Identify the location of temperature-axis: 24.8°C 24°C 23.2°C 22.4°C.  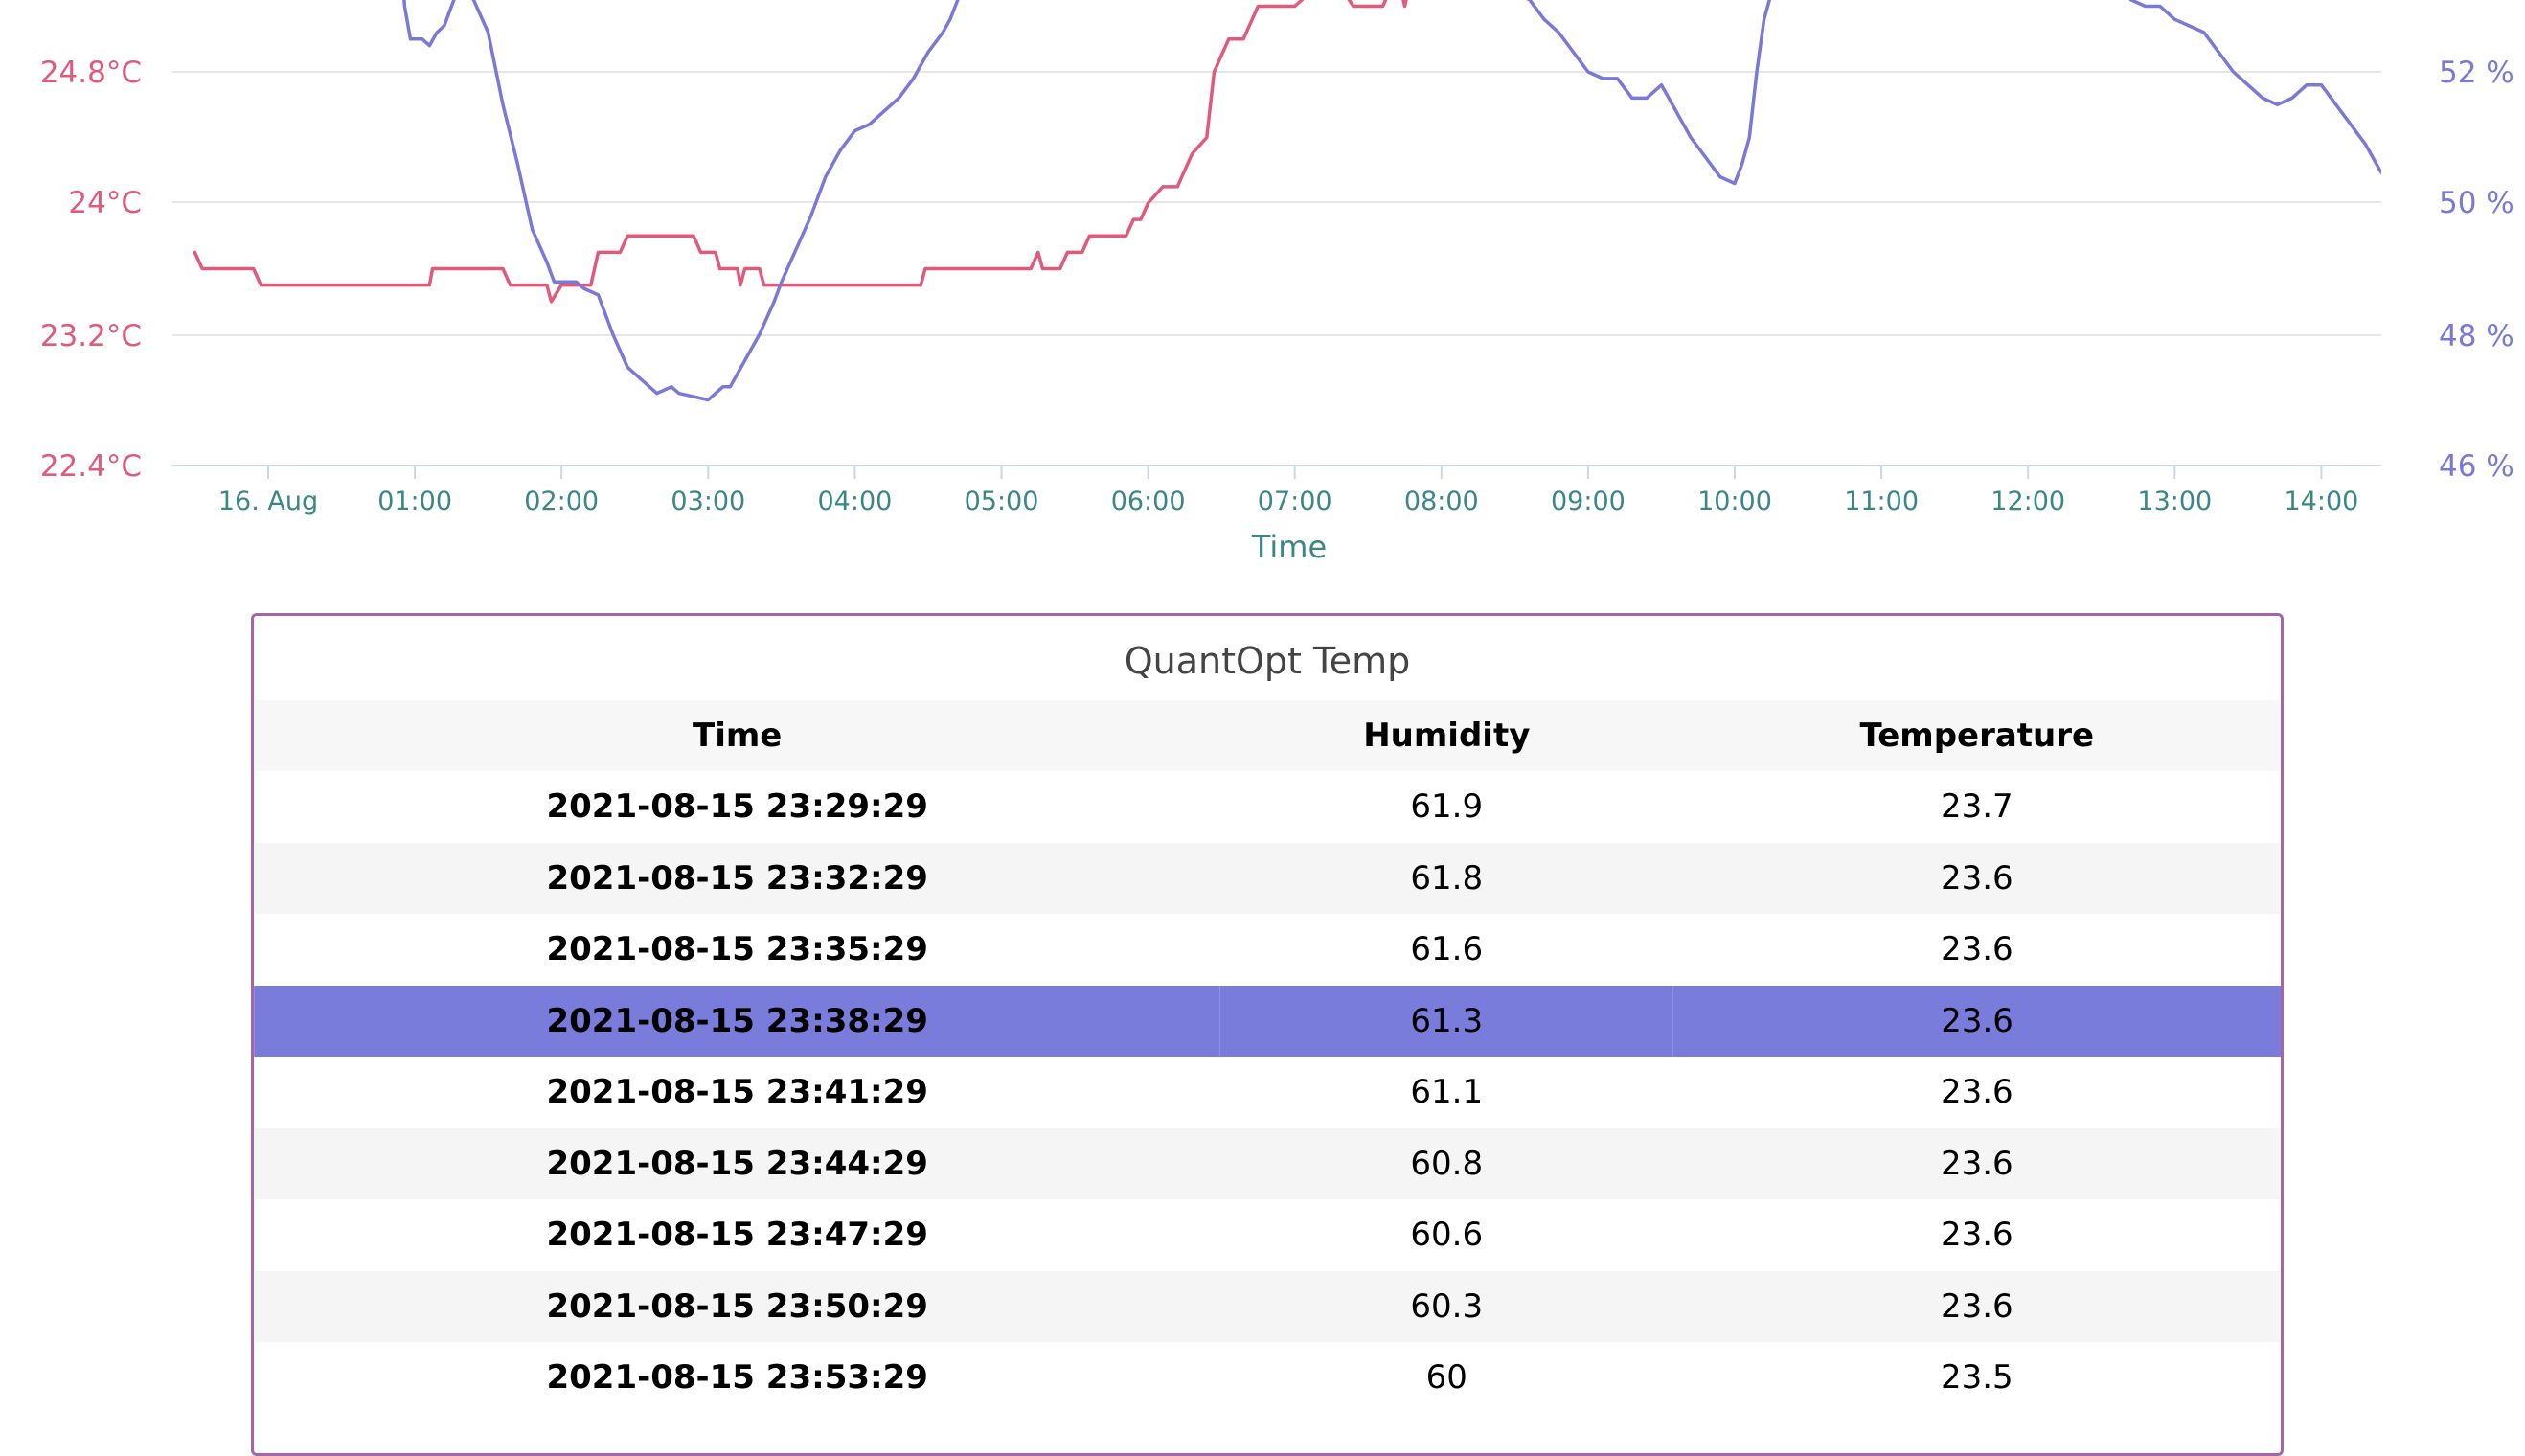
(91, 270).